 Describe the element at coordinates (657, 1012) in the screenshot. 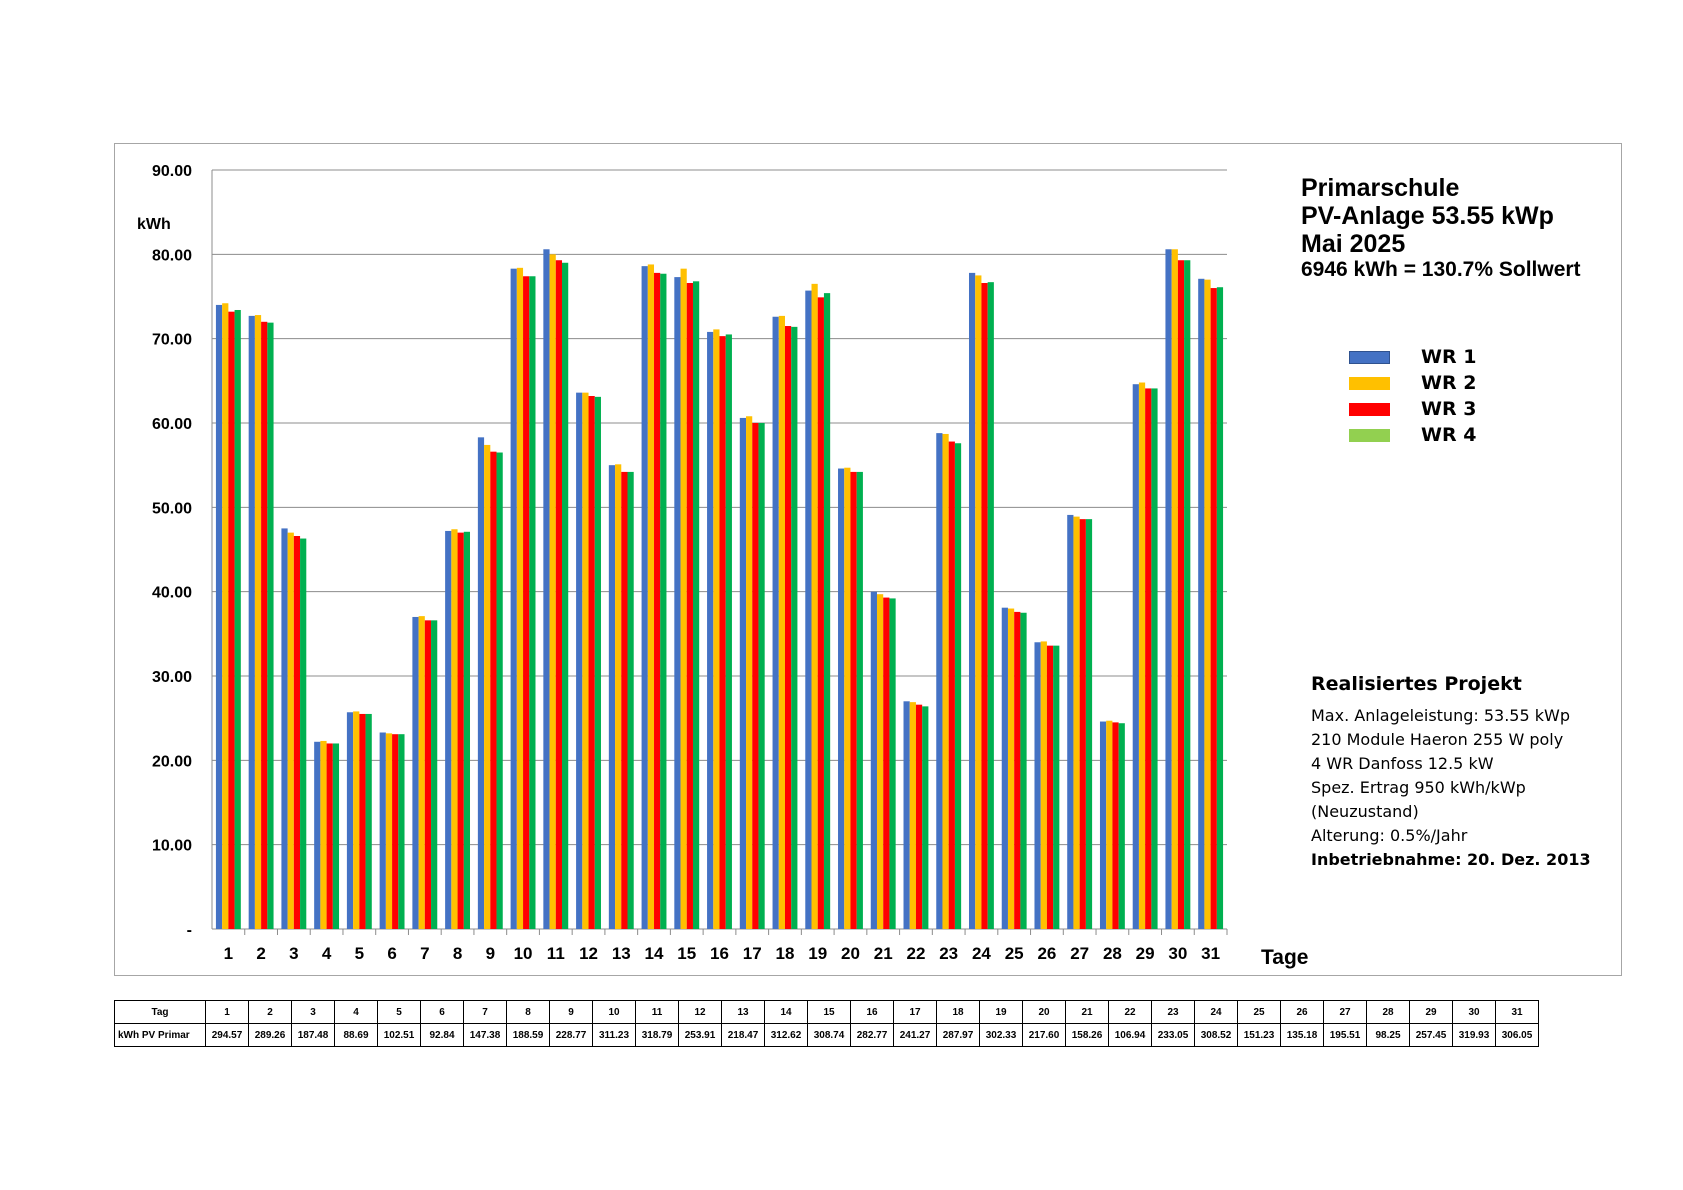

I see `table-cell-day: 11` at that location.